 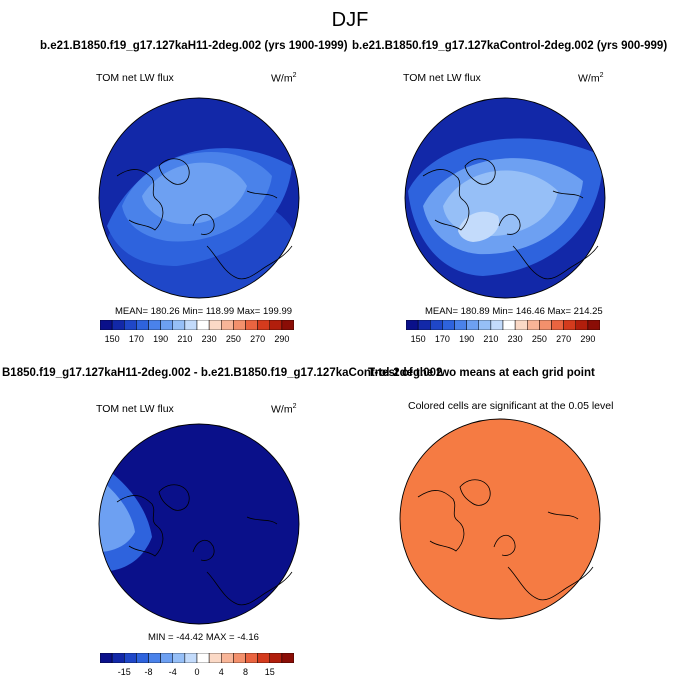 I want to click on panel4-polar-map, so click(x=500, y=519).